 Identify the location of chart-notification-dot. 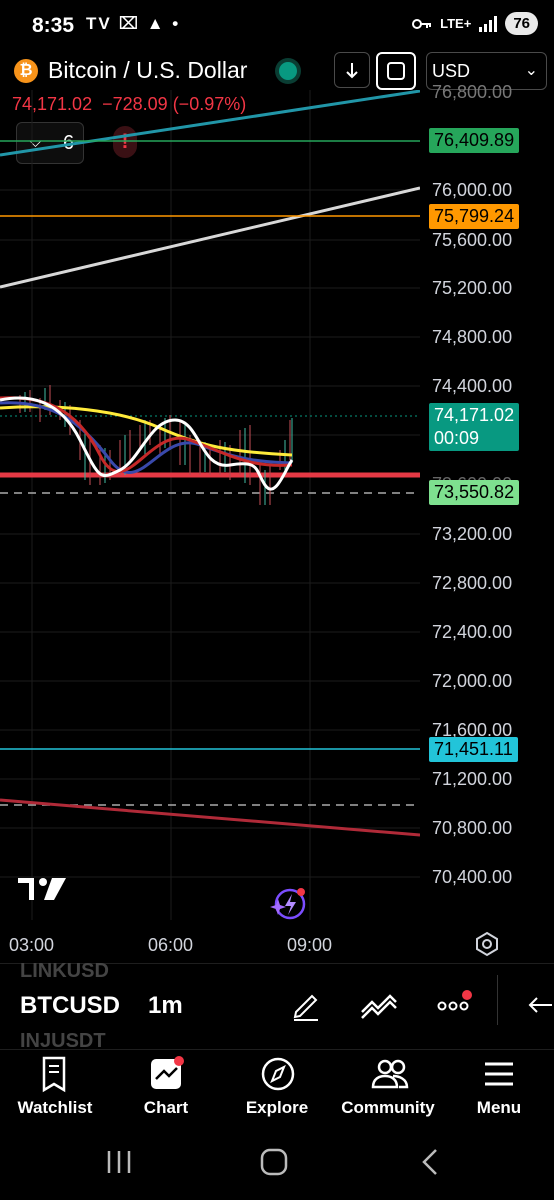
(179, 1061).